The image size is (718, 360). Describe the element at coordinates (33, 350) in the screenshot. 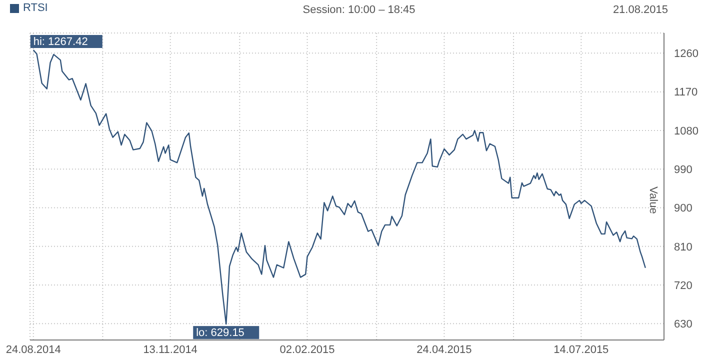

I see `x-tick-label: 24.08.2014` at that location.